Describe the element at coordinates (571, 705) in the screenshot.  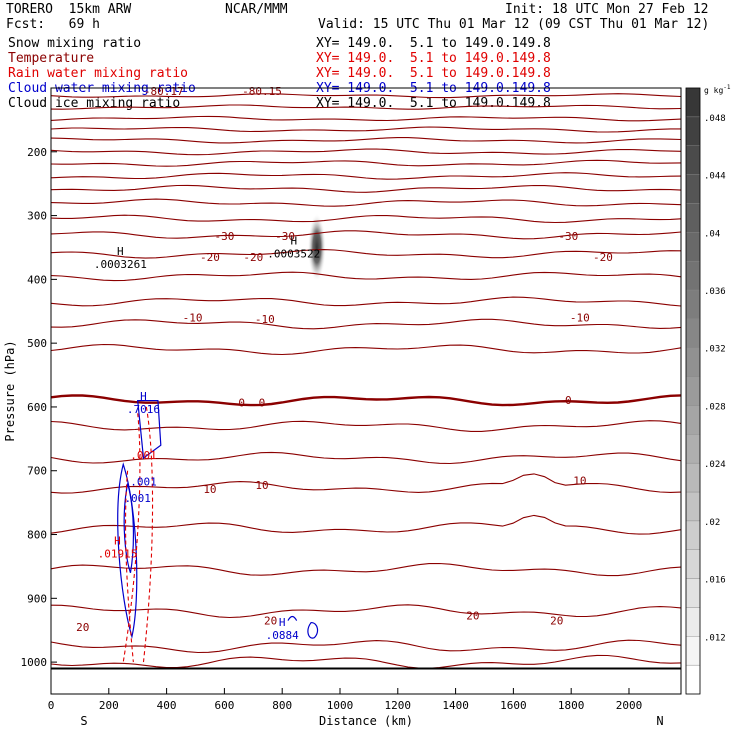
I see `x-tick-label: 1800` at that location.